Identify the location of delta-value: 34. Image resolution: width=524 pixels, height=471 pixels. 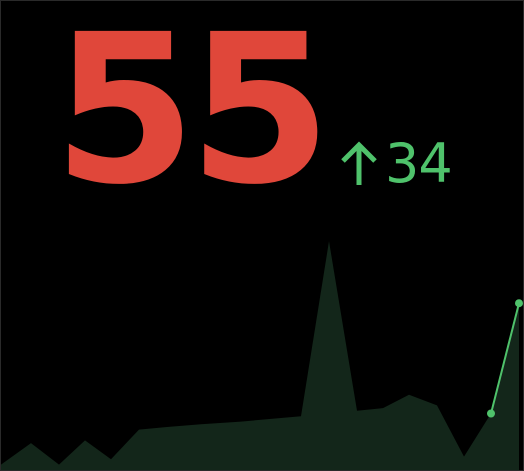
(419, 163).